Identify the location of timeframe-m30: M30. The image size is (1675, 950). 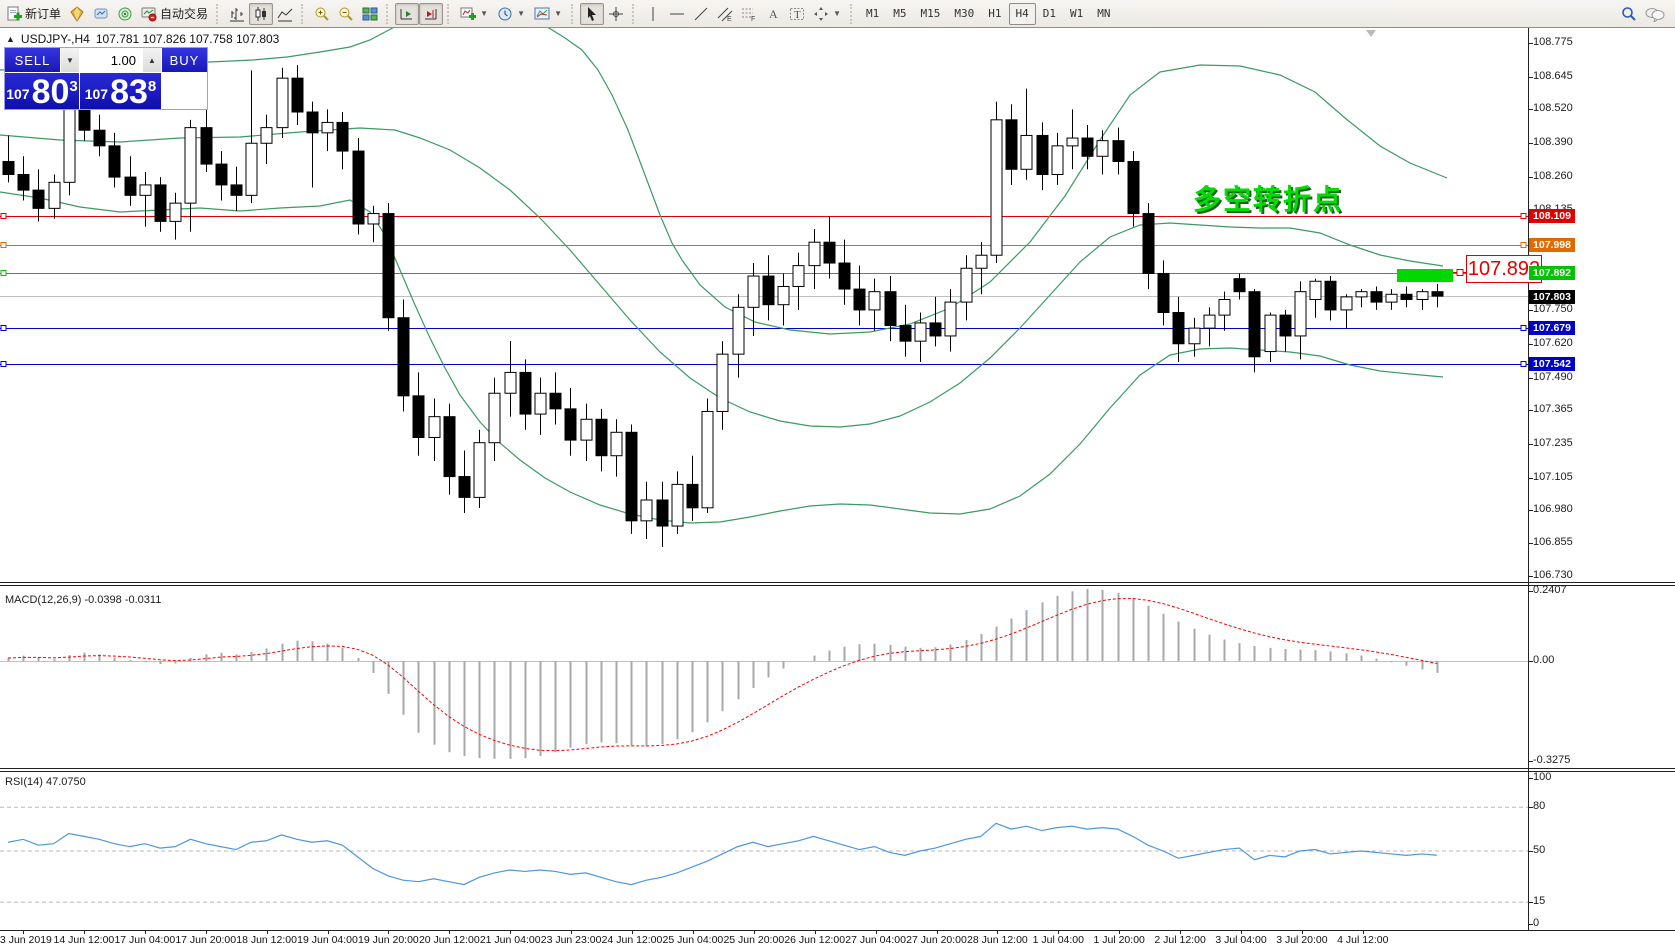
(964, 13).